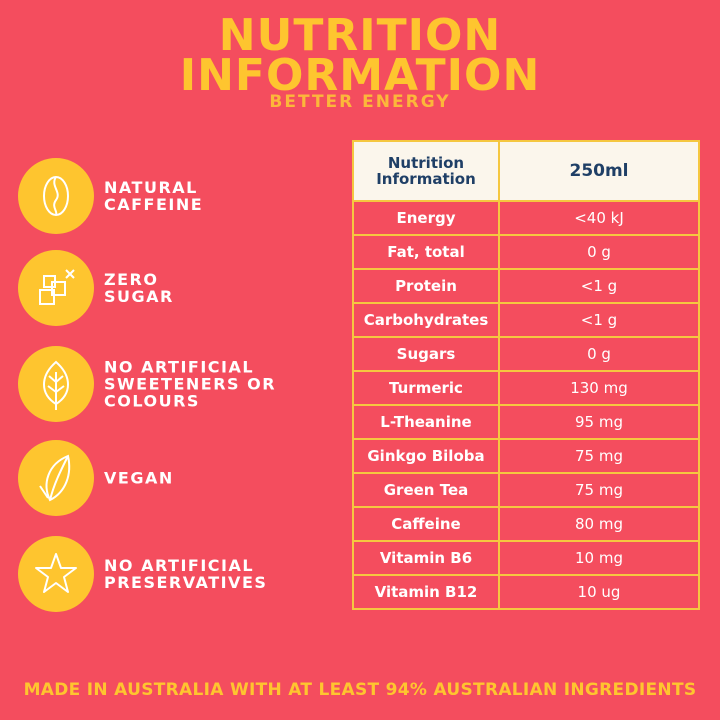 The image size is (720, 720). What do you see at coordinates (599, 524) in the screenshot?
I see `nutrient-value: 80 mg` at bounding box center [599, 524].